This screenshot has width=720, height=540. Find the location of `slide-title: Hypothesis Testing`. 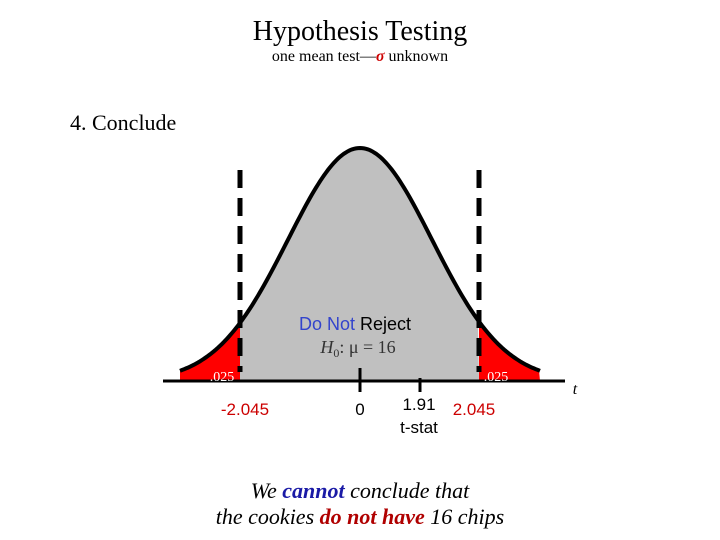

slide-title: Hypothesis Testing is located at coordinates (360, 31).